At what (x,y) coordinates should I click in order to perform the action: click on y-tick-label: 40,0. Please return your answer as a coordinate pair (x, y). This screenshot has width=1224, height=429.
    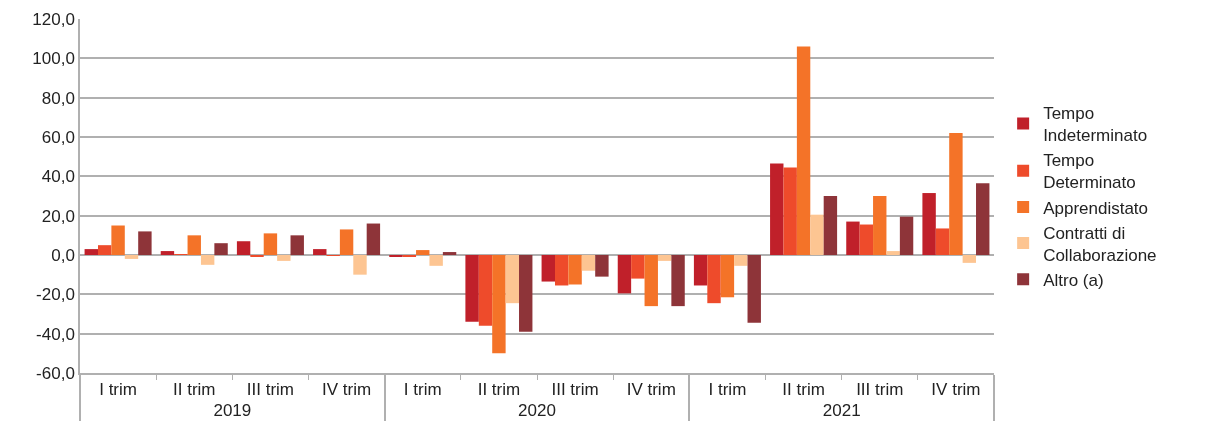
    Looking at the image, I should click on (58, 177).